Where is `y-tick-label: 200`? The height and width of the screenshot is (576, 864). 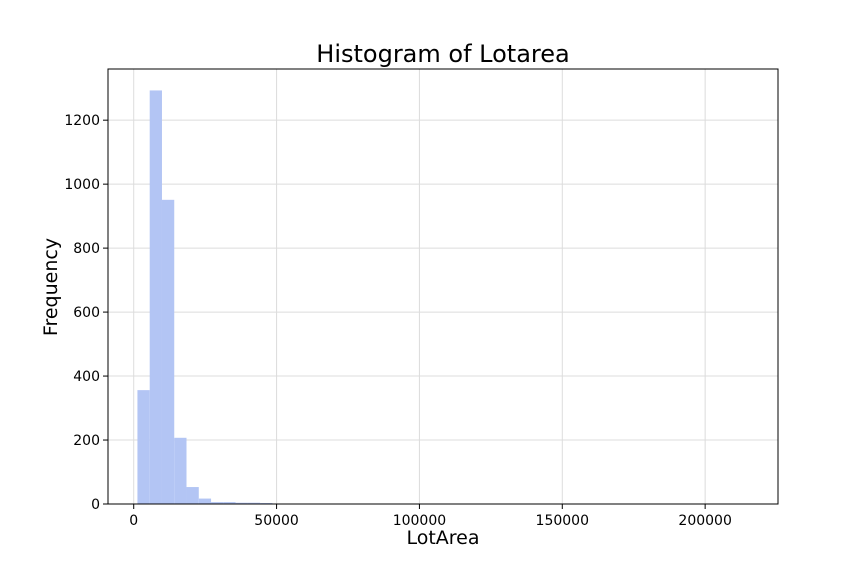 y-tick-label: 200 is located at coordinates (86, 441).